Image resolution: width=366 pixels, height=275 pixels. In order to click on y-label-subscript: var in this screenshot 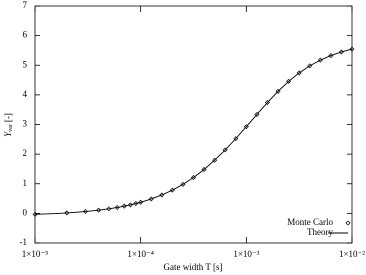, I will do `click(11, 128)`.